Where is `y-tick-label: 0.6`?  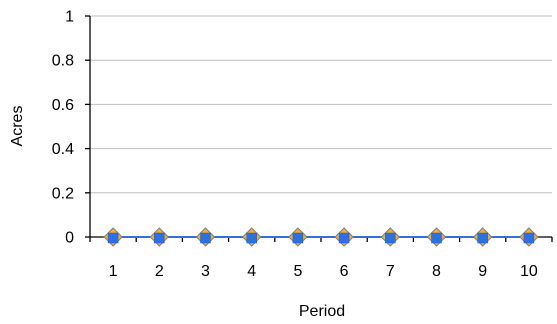 y-tick-label: 0.6 is located at coordinates (63, 105).